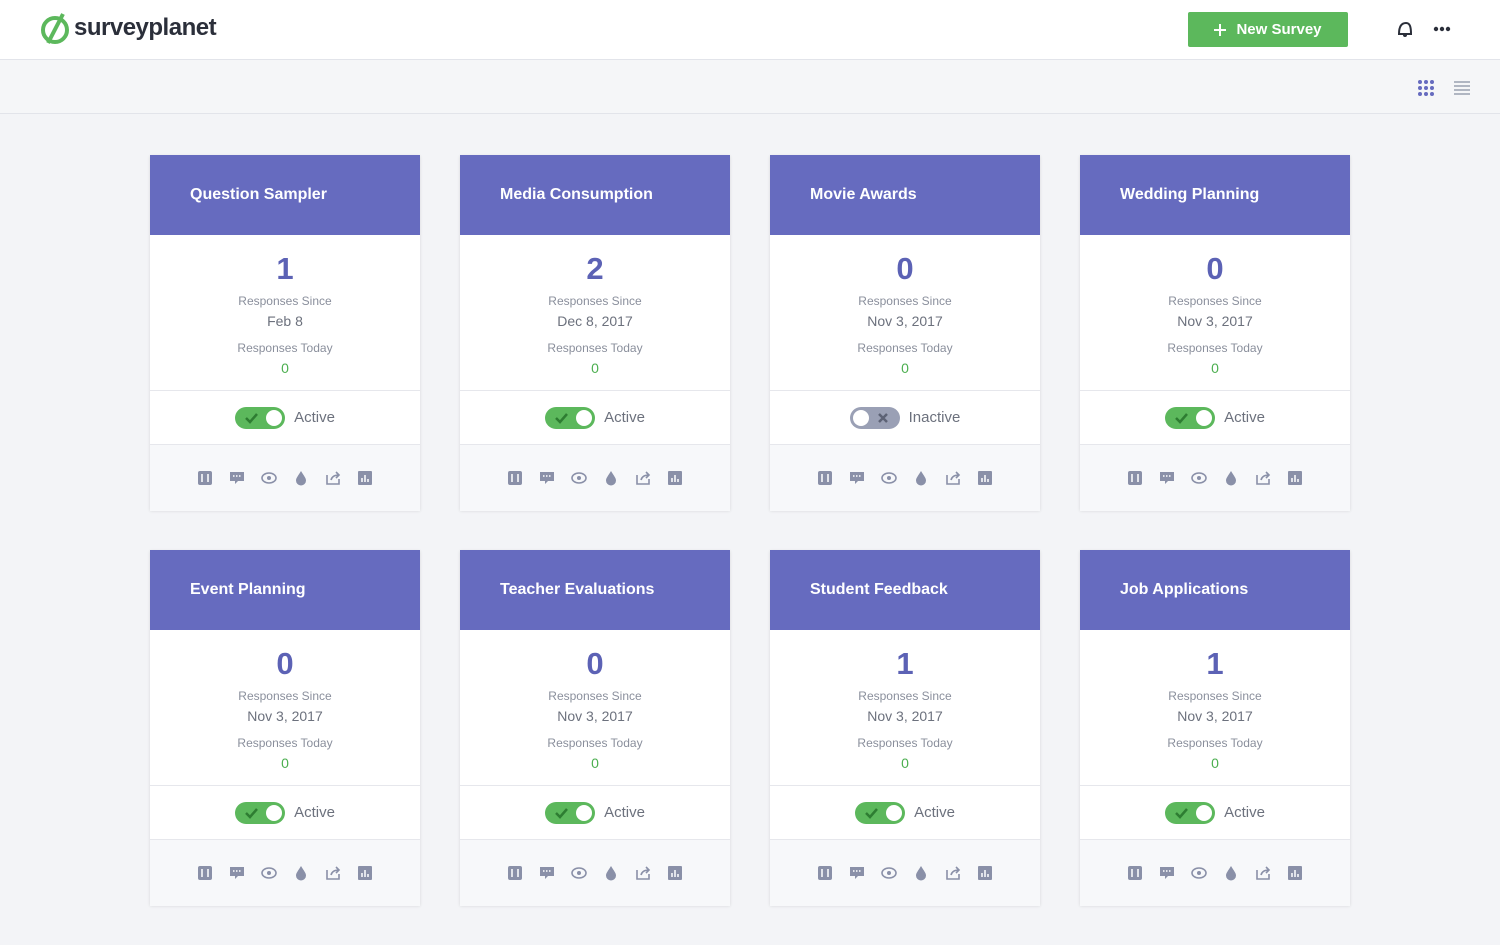 The width and height of the screenshot is (1500, 945). I want to click on card-title: Job Applications, so click(1215, 590).